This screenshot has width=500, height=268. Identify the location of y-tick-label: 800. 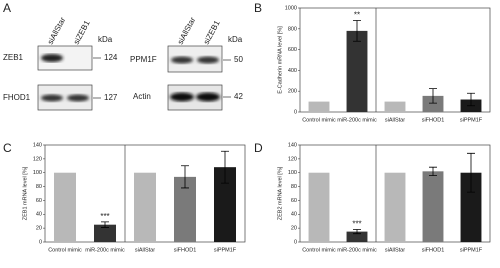
(292, 29).